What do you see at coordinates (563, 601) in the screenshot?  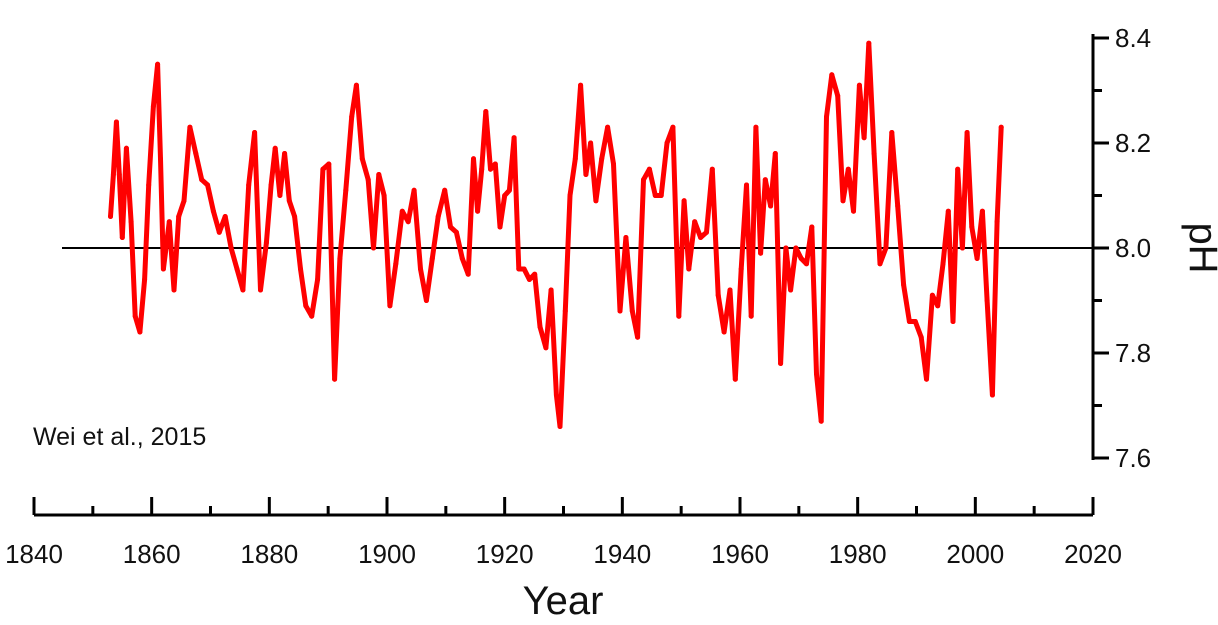 I see `x-axis-title: Year` at bounding box center [563, 601].